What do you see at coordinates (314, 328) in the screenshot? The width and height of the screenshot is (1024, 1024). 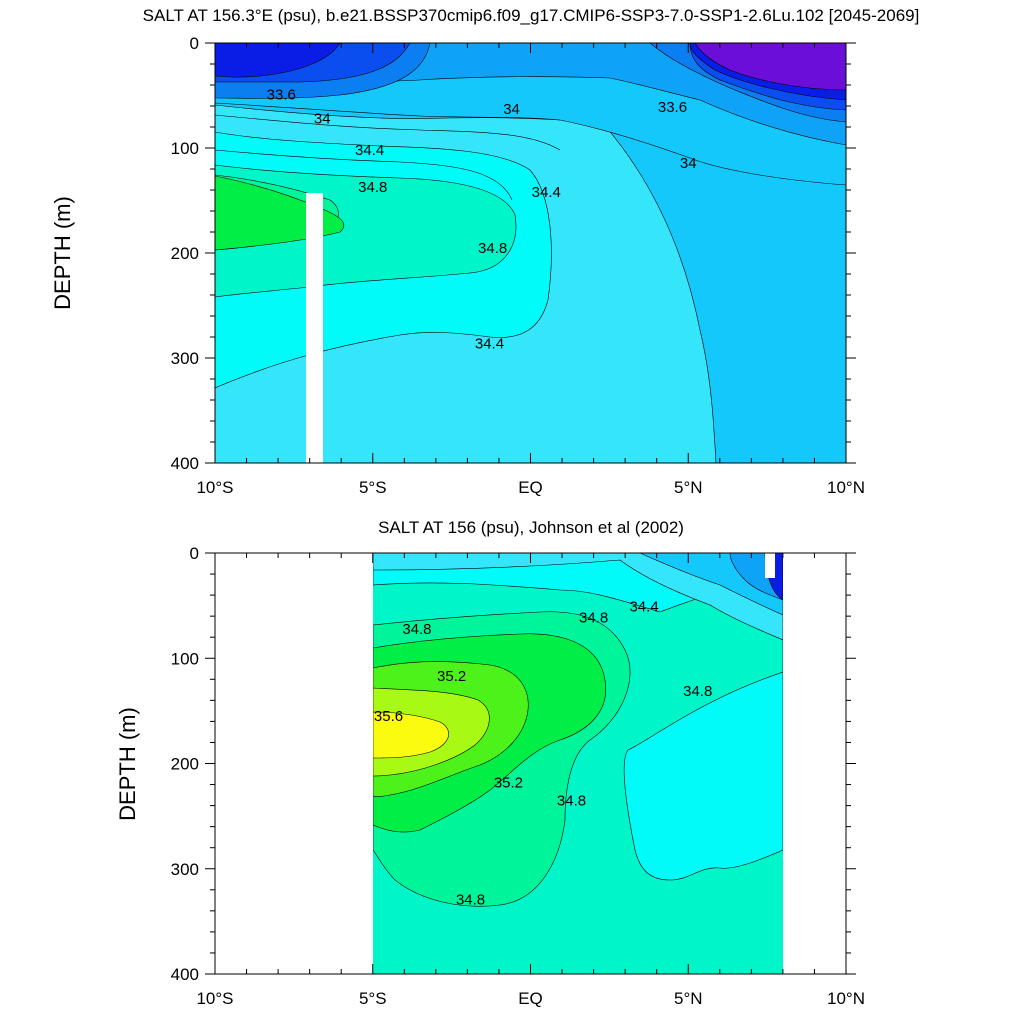 I see `missing-data-column` at bounding box center [314, 328].